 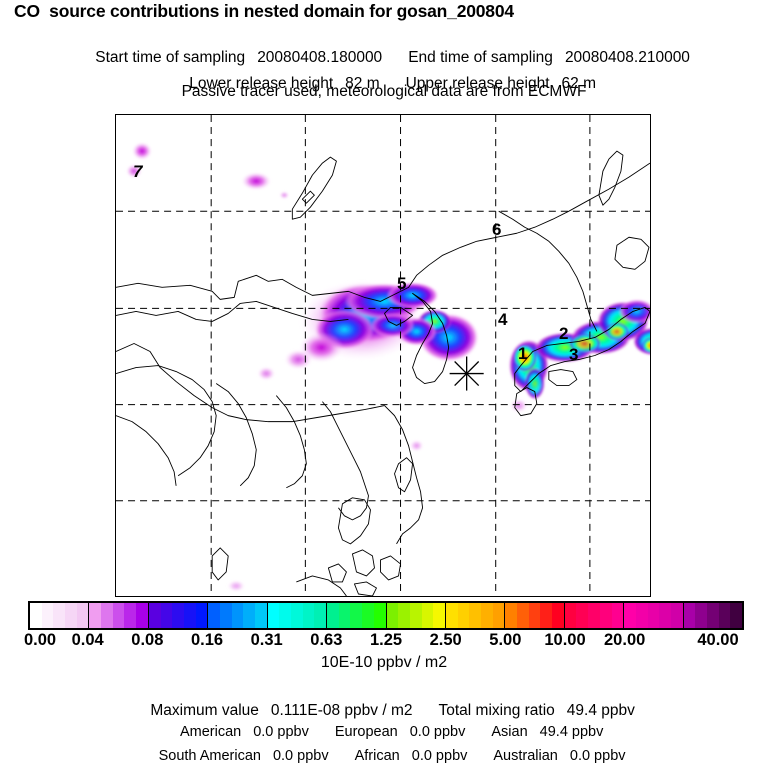 I want to click on total-mixing-ratio-label: Total mixing ratio, so click(x=496, y=710).